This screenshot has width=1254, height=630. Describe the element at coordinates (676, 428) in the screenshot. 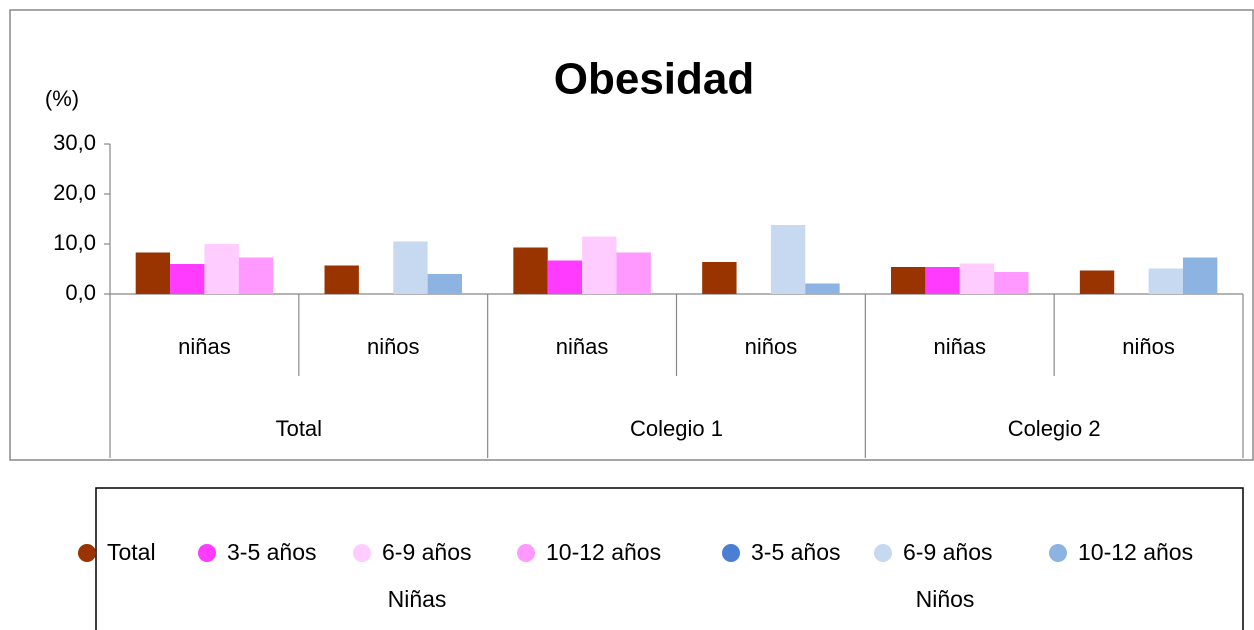

I see `group-label: Colegio 1` at that location.